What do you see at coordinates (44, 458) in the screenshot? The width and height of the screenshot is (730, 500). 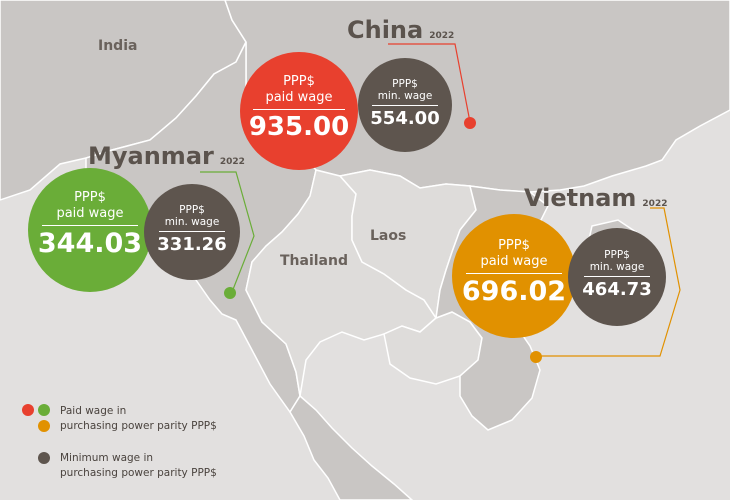 I see `legend-dot-minimum` at bounding box center [44, 458].